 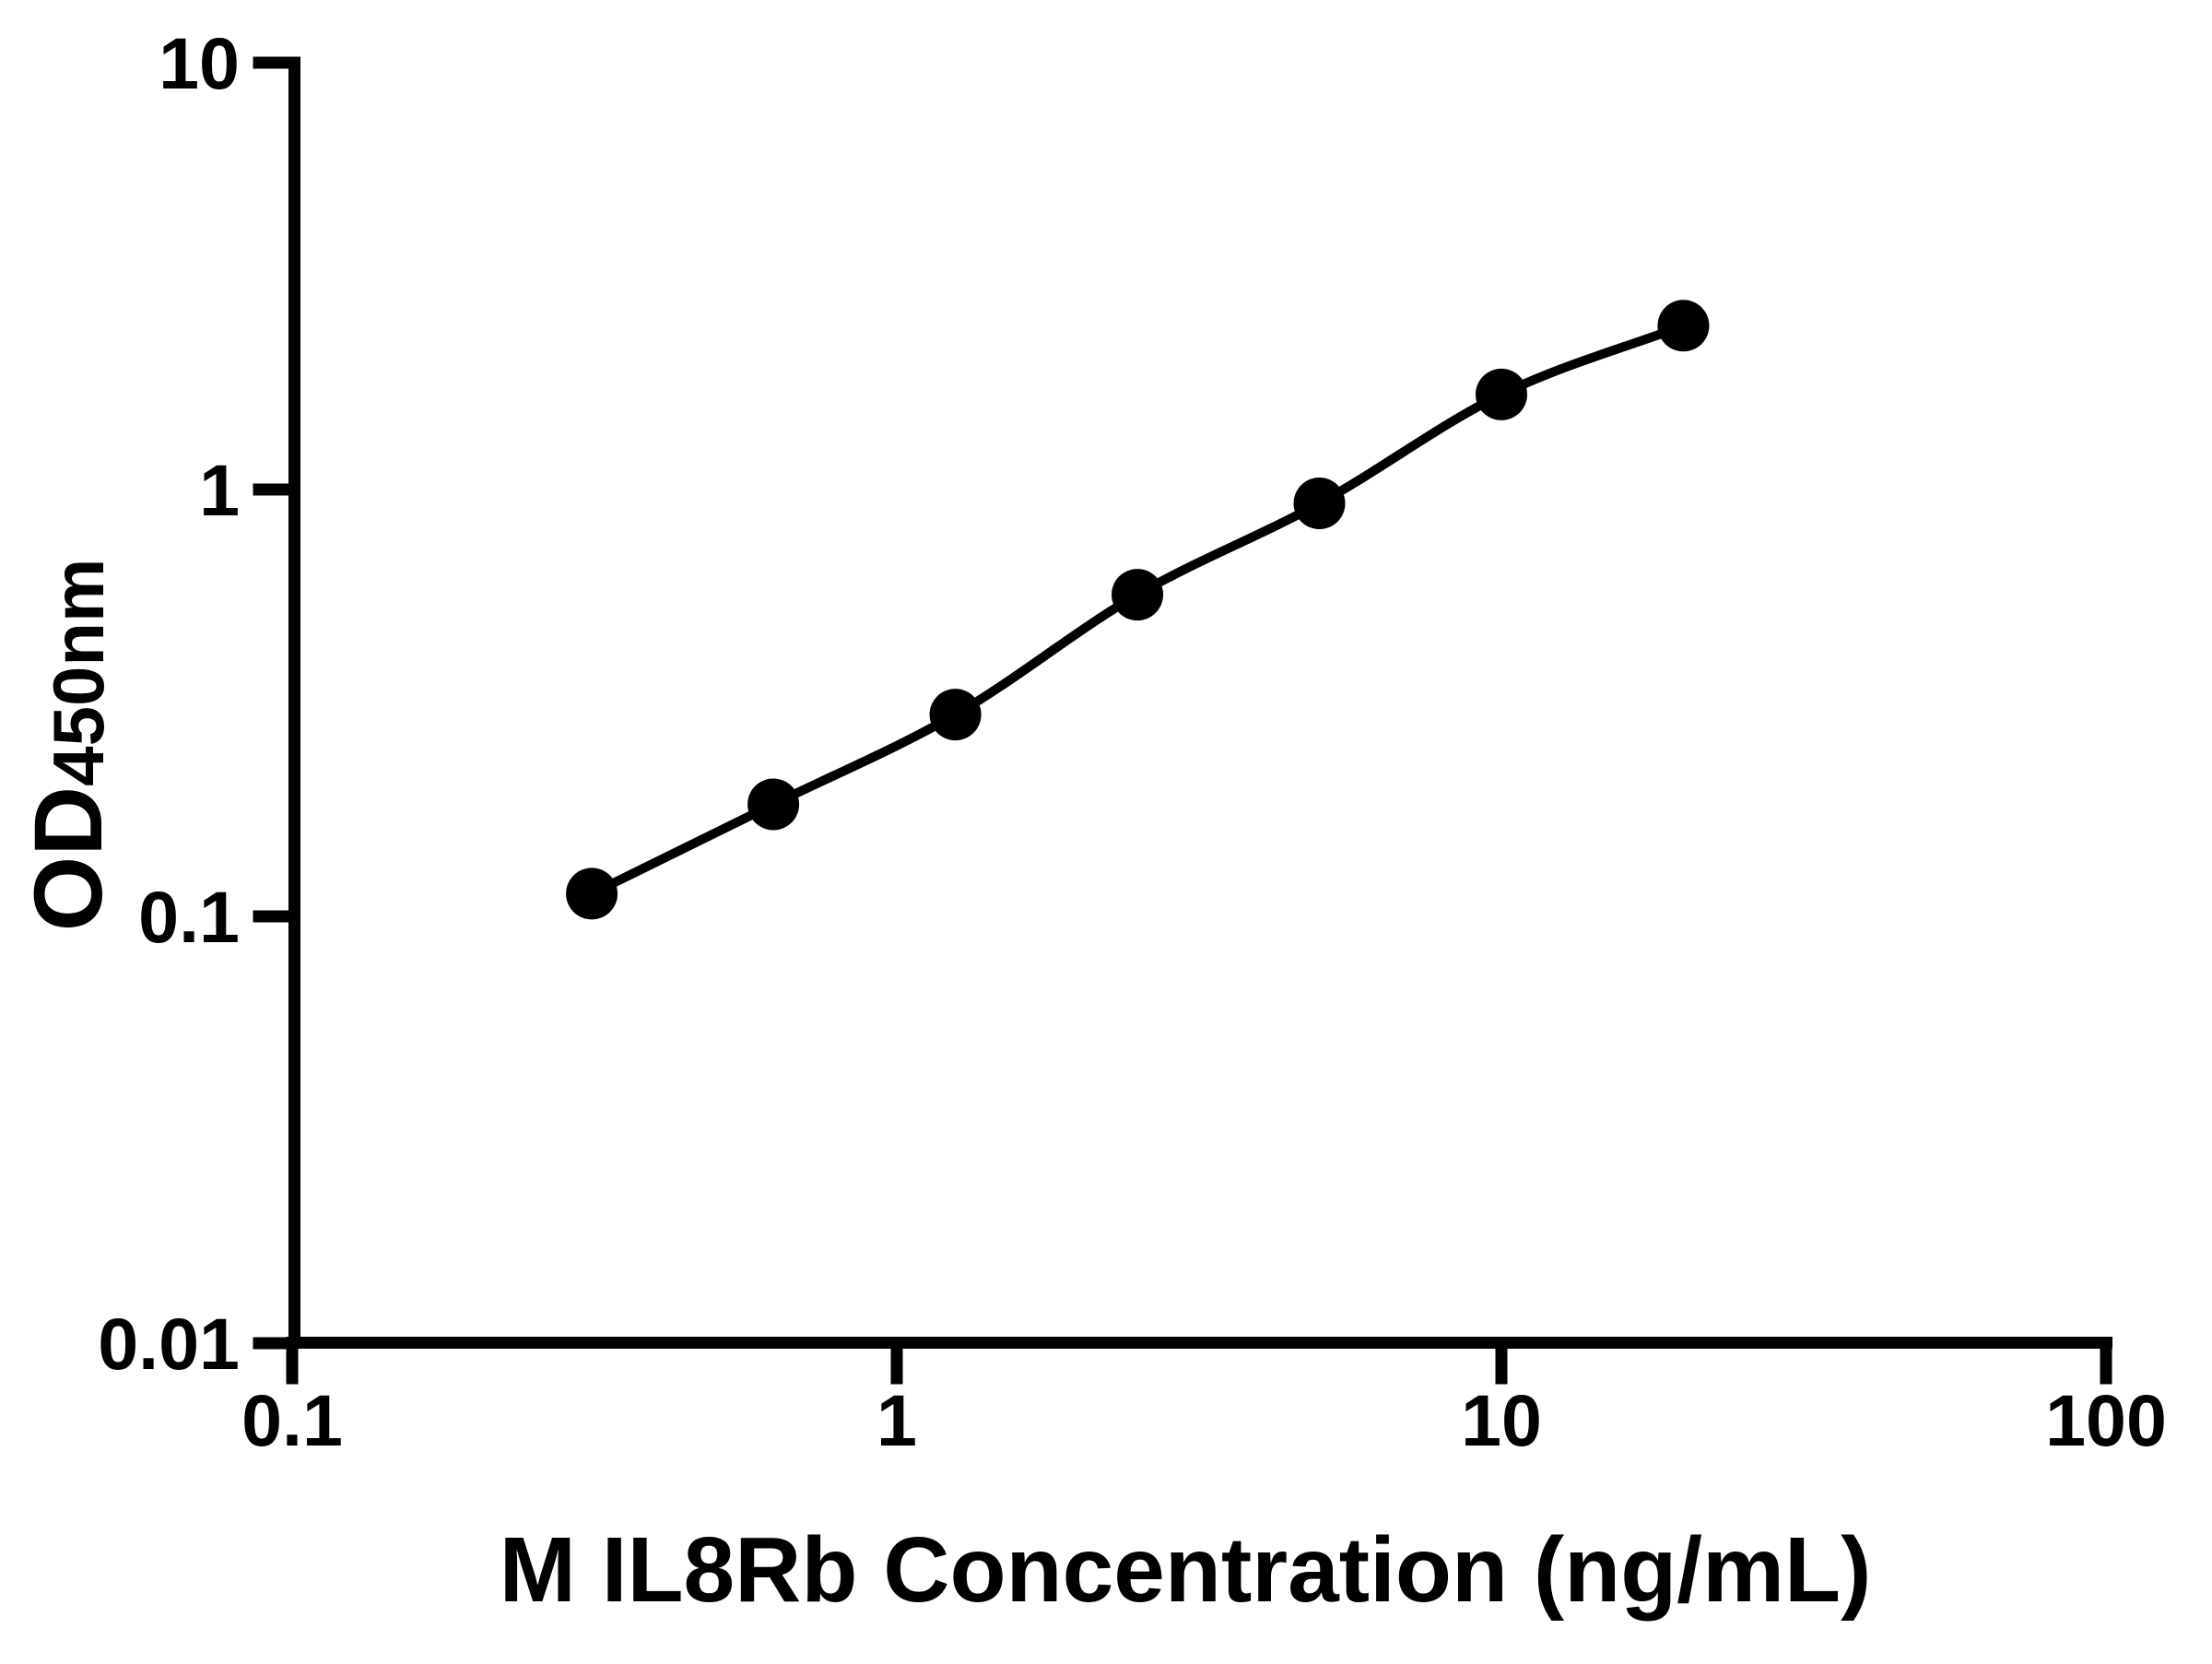 What do you see at coordinates (897, 1420) in the screenshot?
I see `x-tick-label-1: 1` at bounding box center [897, 1420].